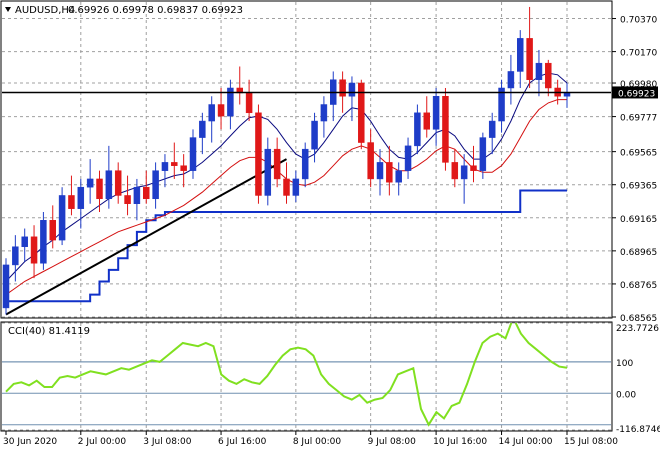 The image size is (660, 450). I want to click on price-tick-label: 0.69565, so click(638, 154).